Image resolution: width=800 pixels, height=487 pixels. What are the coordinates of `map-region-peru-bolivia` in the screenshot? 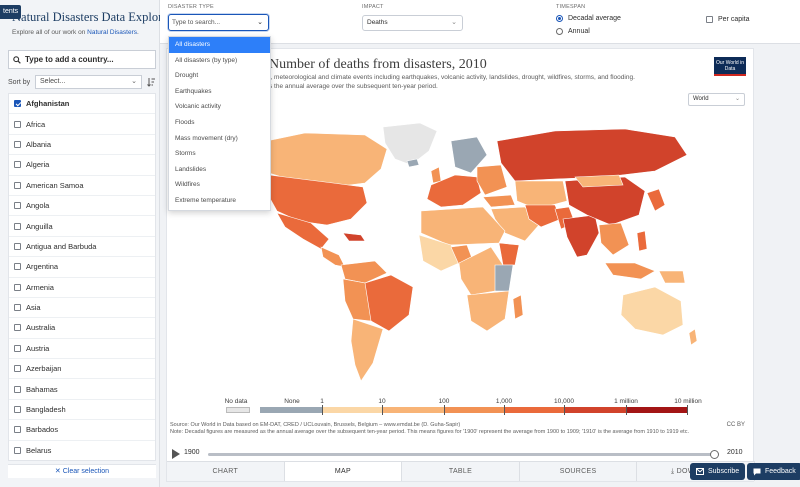 It's located at (357, 300).